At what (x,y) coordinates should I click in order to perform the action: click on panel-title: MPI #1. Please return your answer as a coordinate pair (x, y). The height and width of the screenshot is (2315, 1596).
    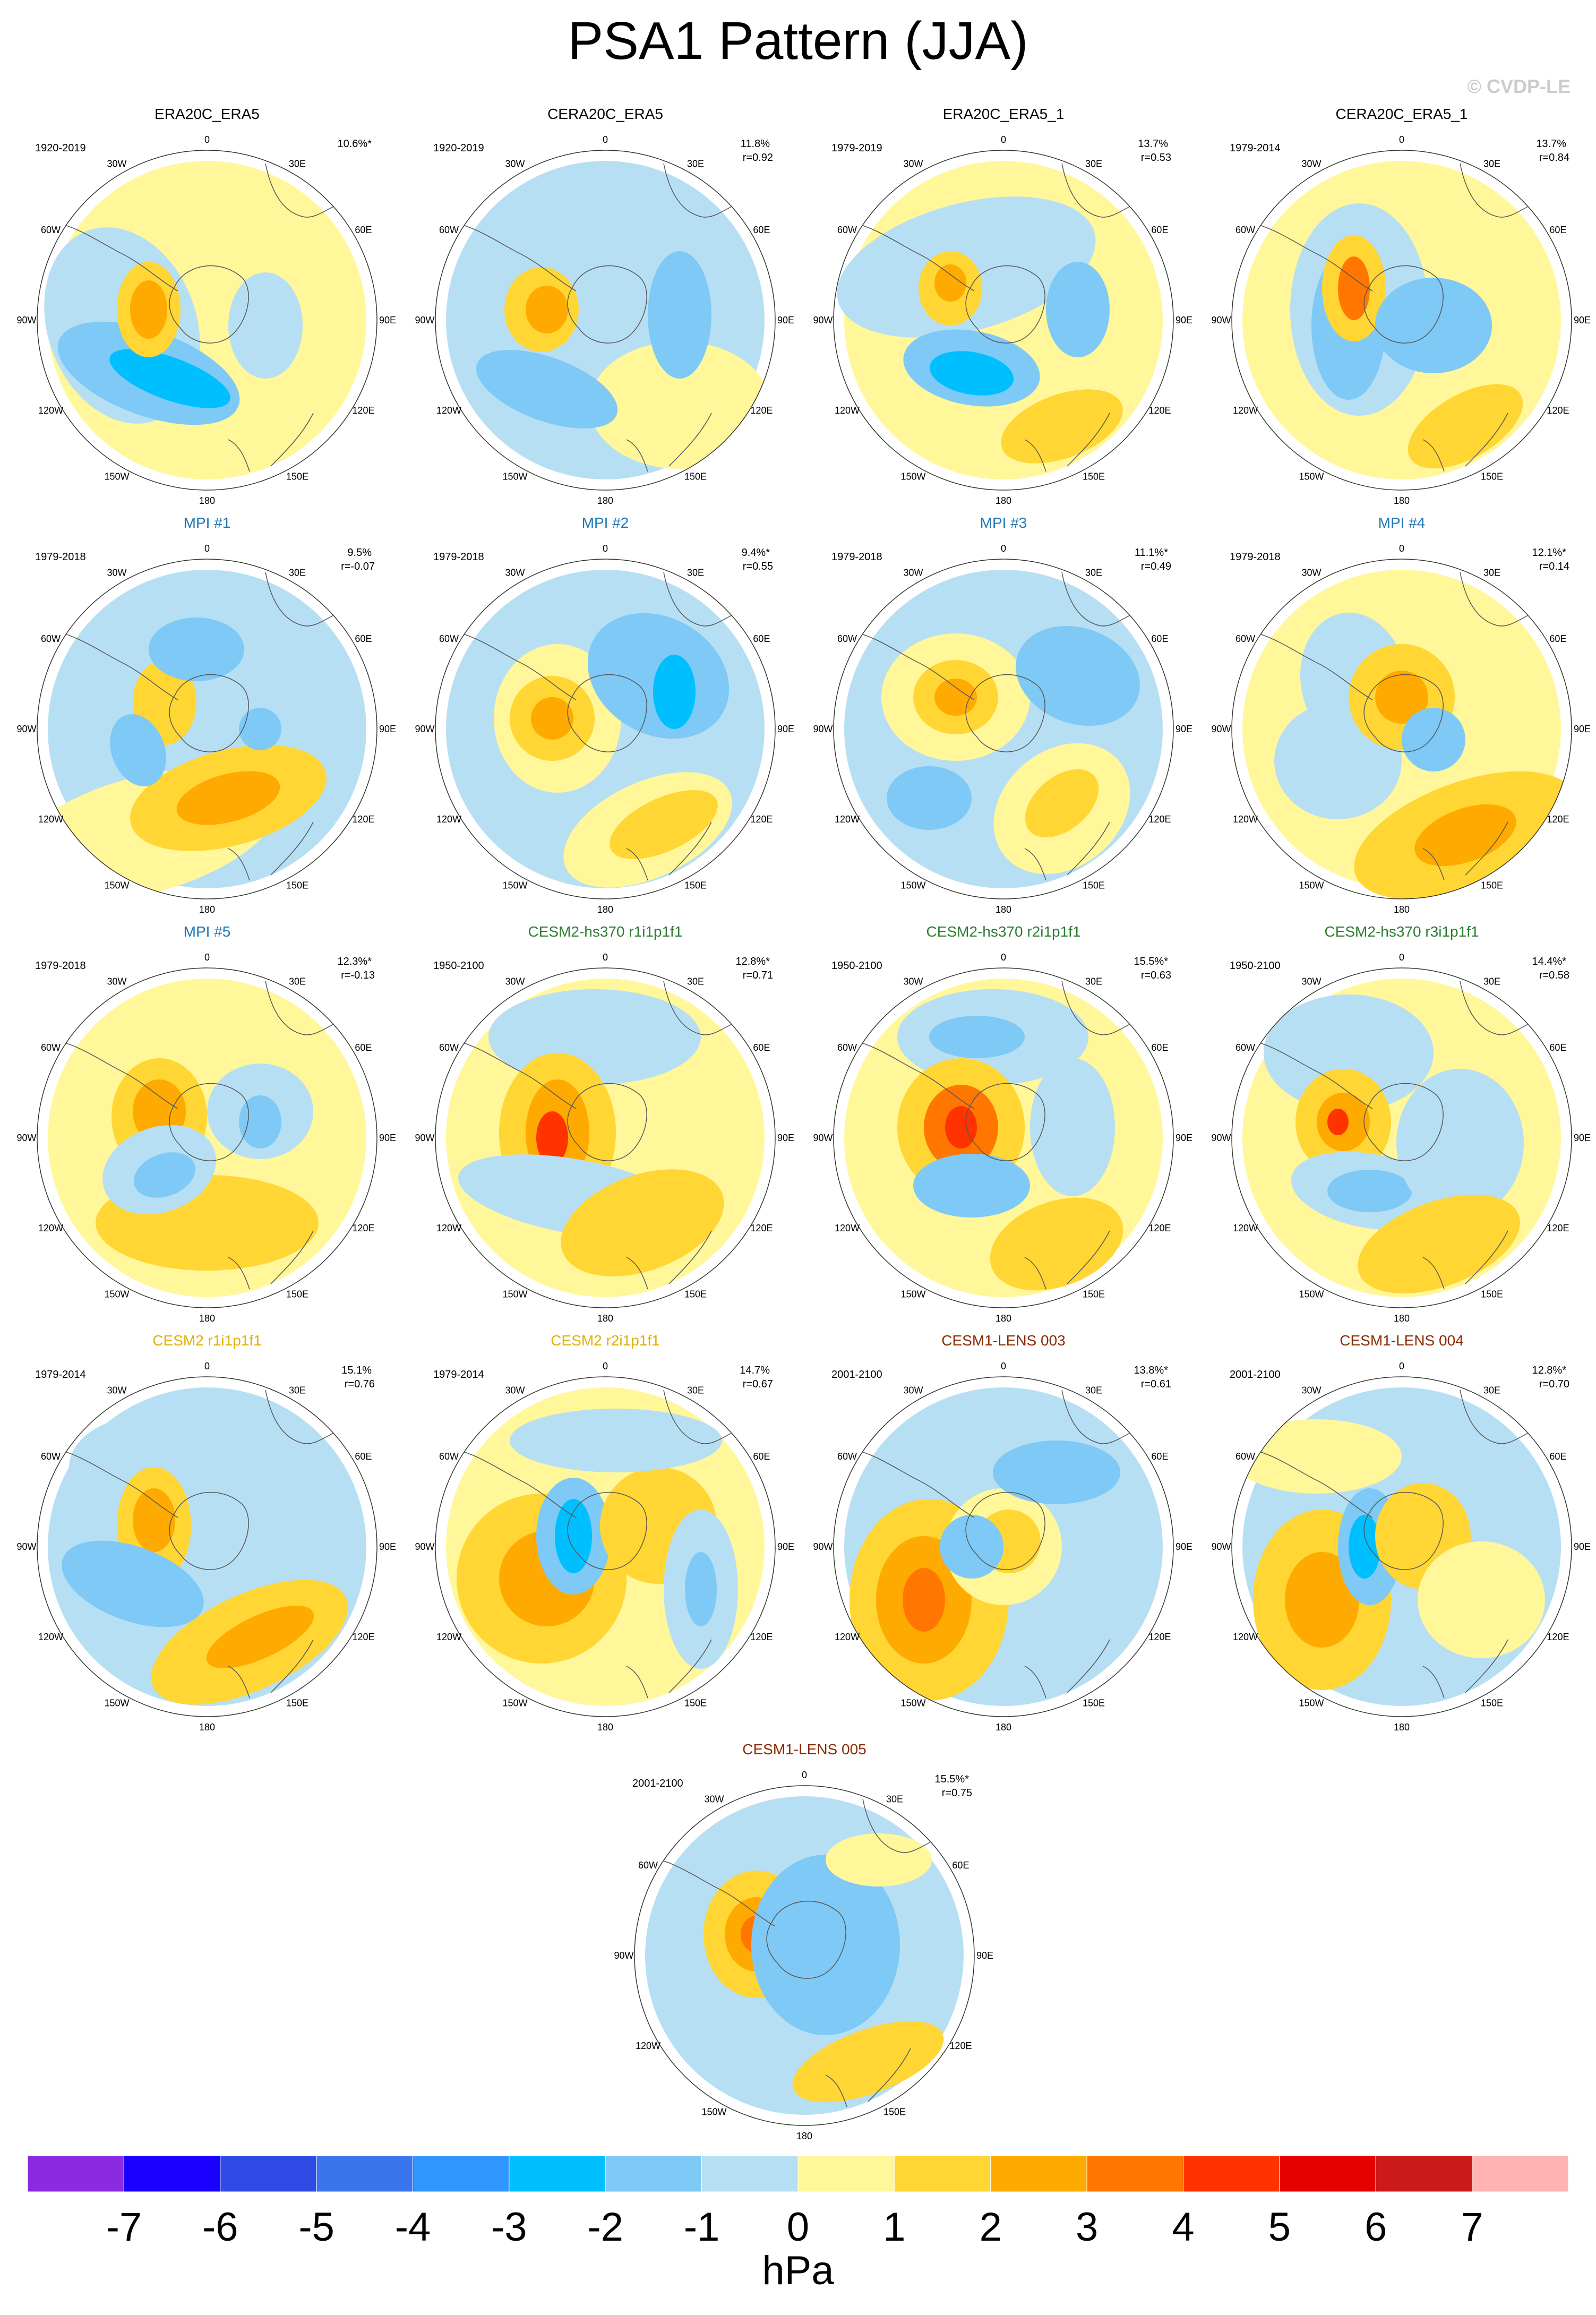
    Looking at the image, I should click on (207, 523).